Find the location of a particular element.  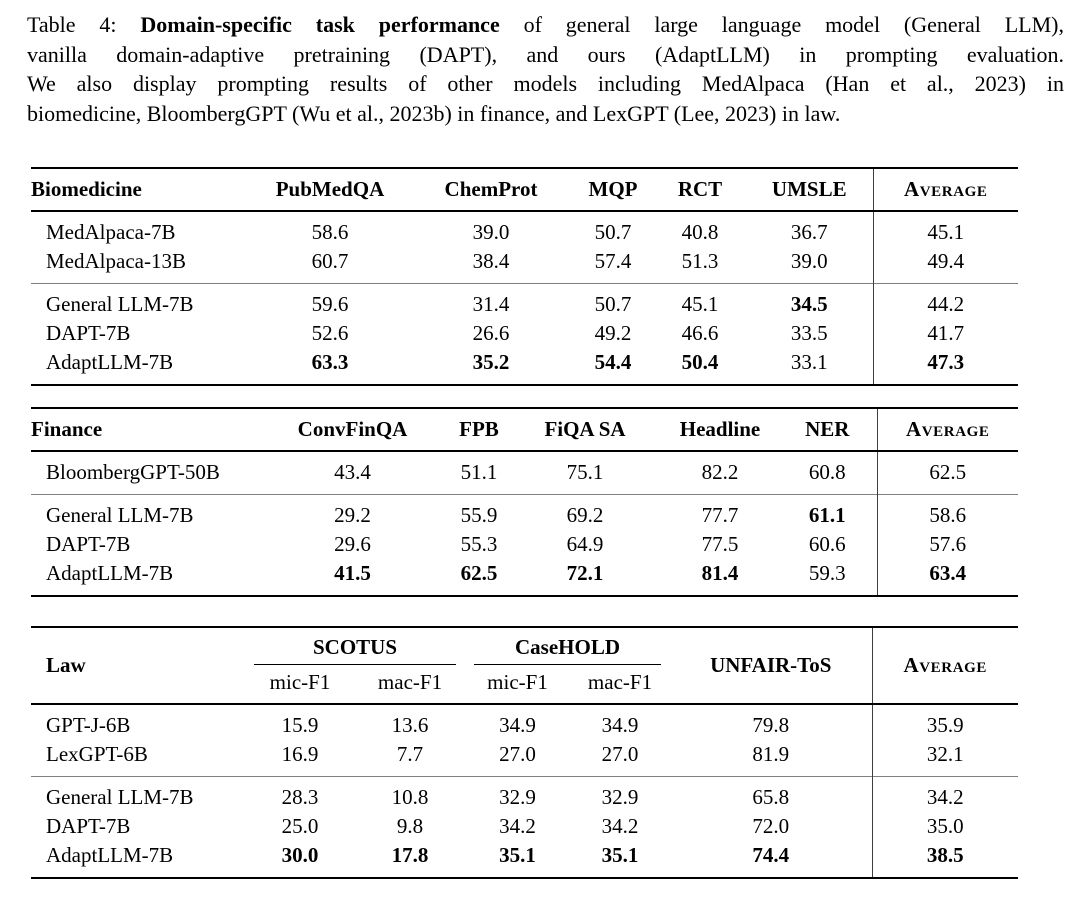

score-cell: 58.6 is located at coordinates (330, 232).